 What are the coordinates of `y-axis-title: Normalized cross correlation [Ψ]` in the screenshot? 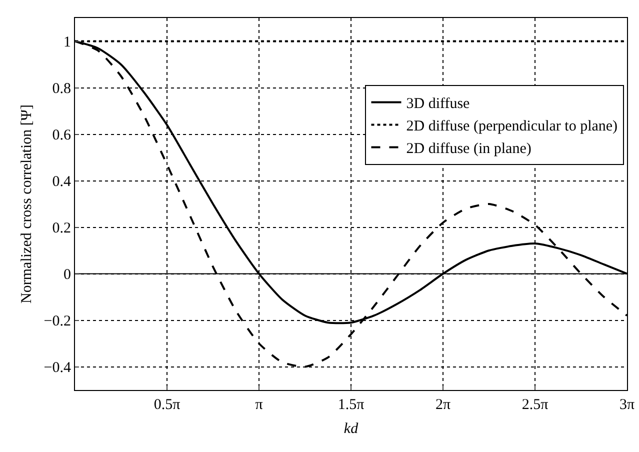 It's located at (27, 204).